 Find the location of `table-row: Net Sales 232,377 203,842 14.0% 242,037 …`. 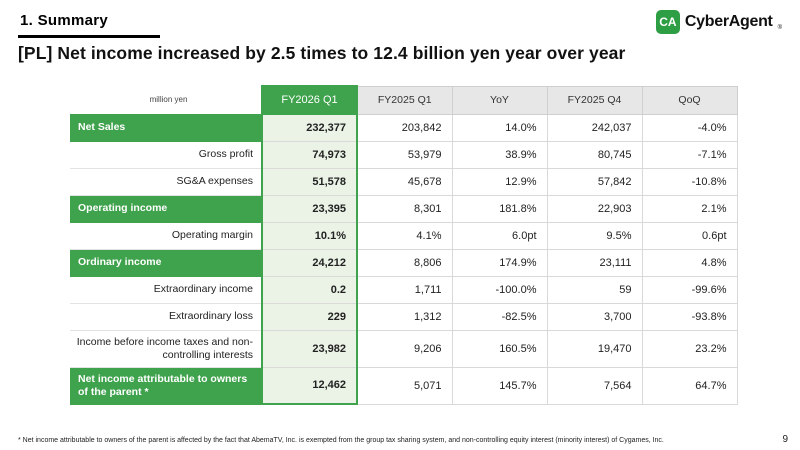

table-row: Net Sales 232,377 203,842 14.0% 242,037 … is located at coordinates (404, 127).